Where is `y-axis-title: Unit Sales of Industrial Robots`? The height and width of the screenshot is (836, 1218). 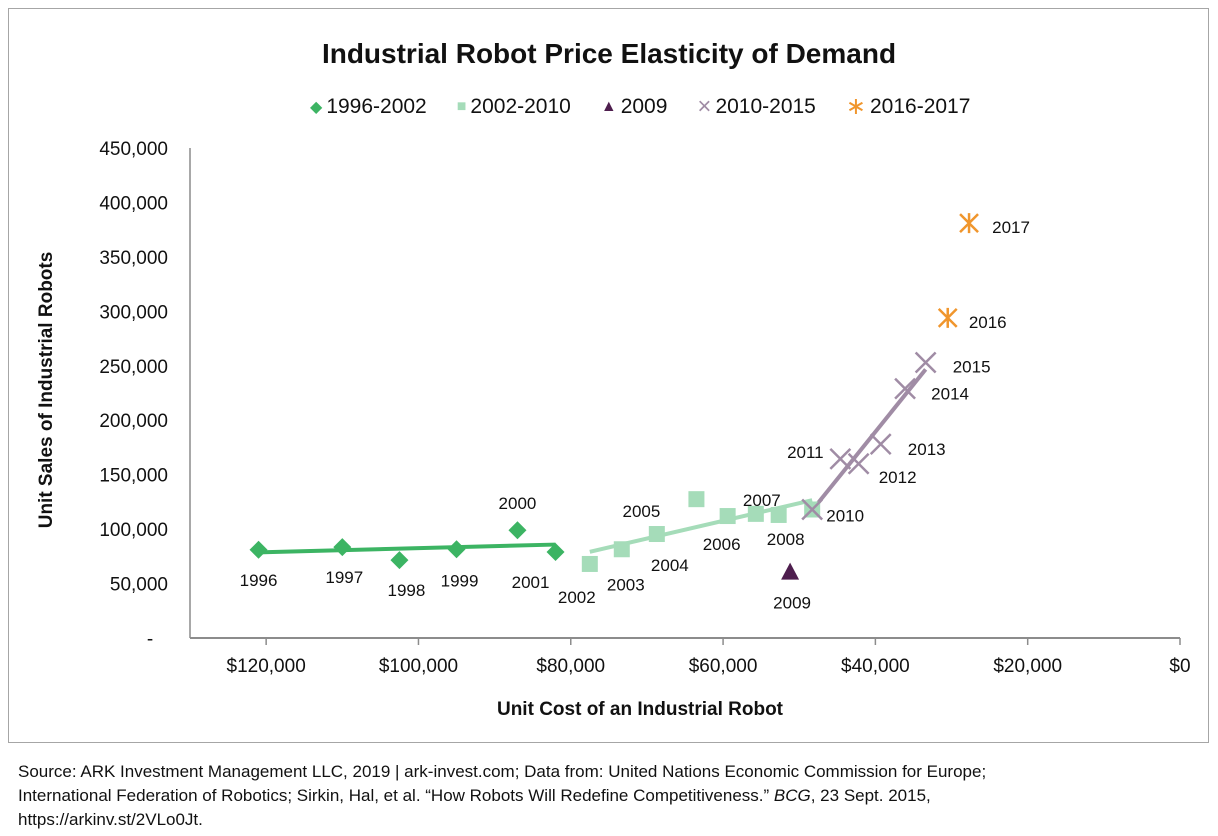
y-axis-title: Unit Sales of Industrial Robots is located at coordinates (46, 390).